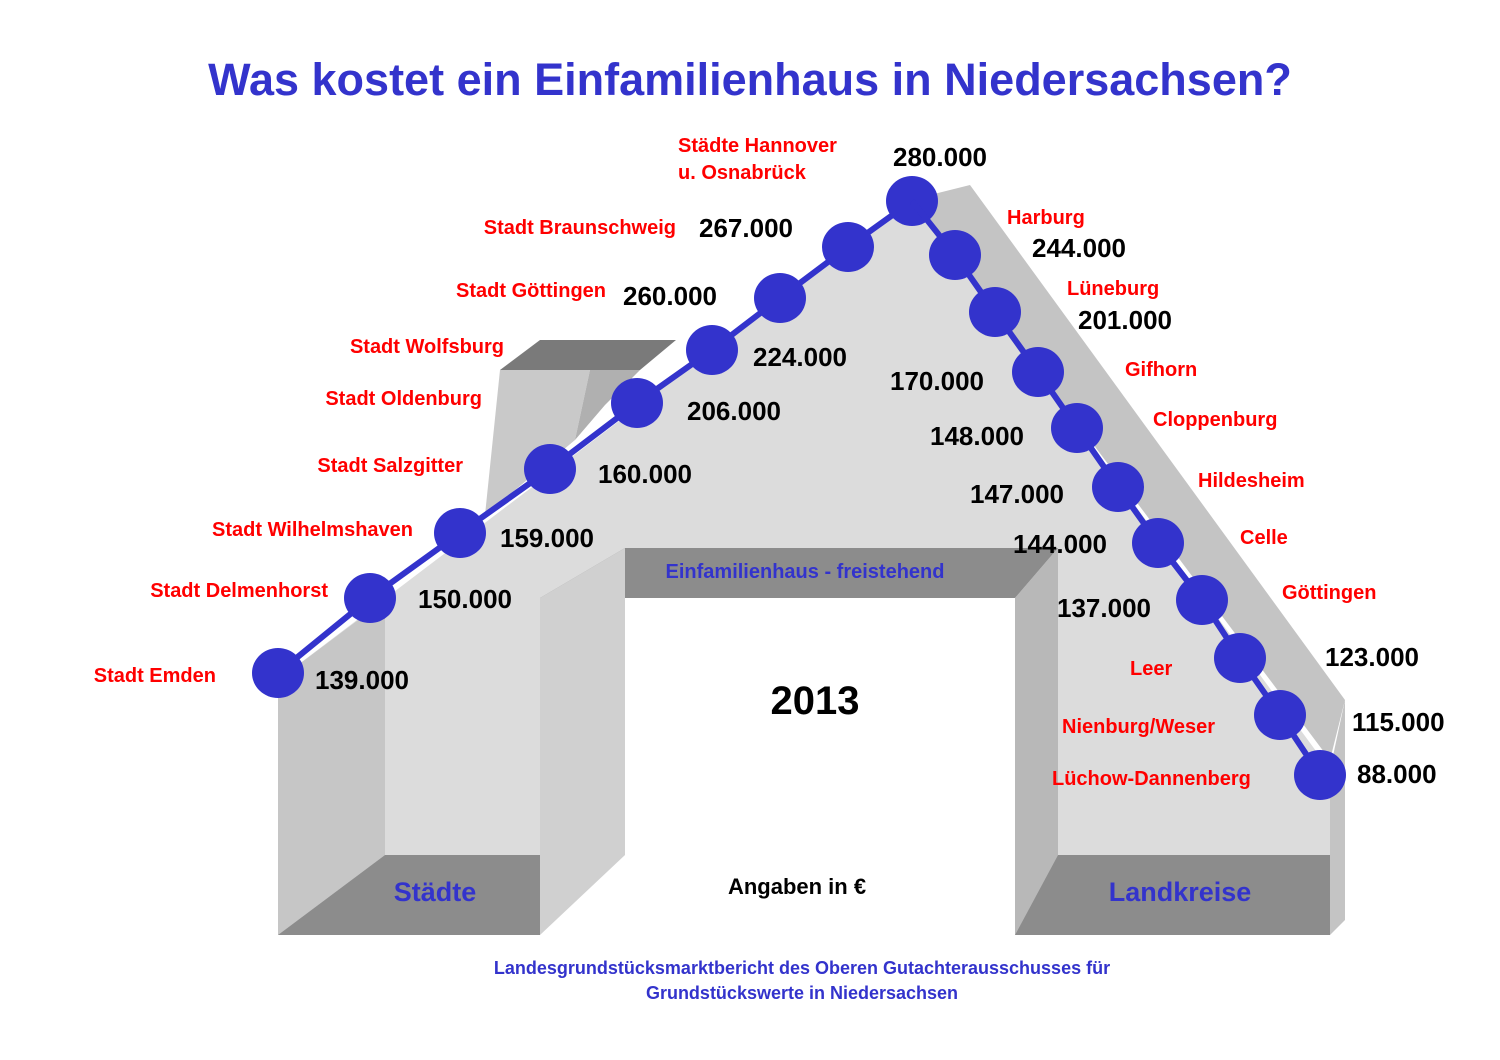 This screenshot has height=1060, width=1500. What do you see at coordinates (1151, 669) in the screenshot?
I see `category-label: Leer` at bounding box center [1151, 669].